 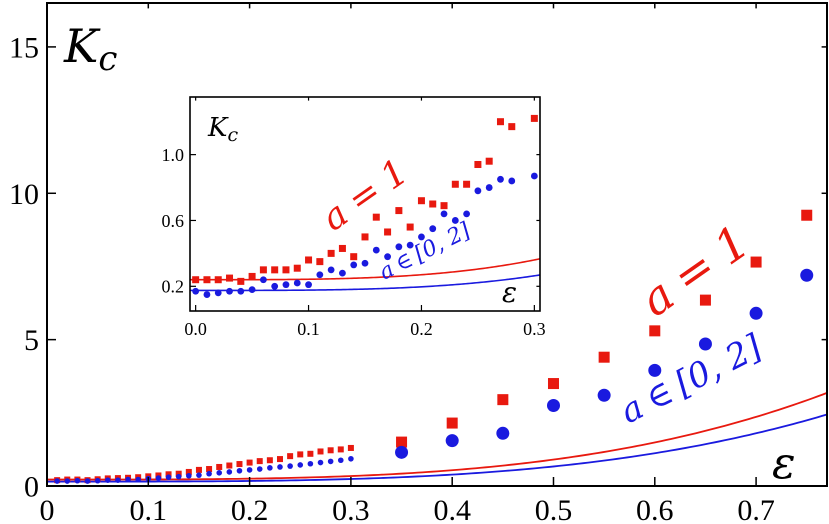 I want to click on main-x-tick-label-2: 0.2, so click(x=250, y=509).